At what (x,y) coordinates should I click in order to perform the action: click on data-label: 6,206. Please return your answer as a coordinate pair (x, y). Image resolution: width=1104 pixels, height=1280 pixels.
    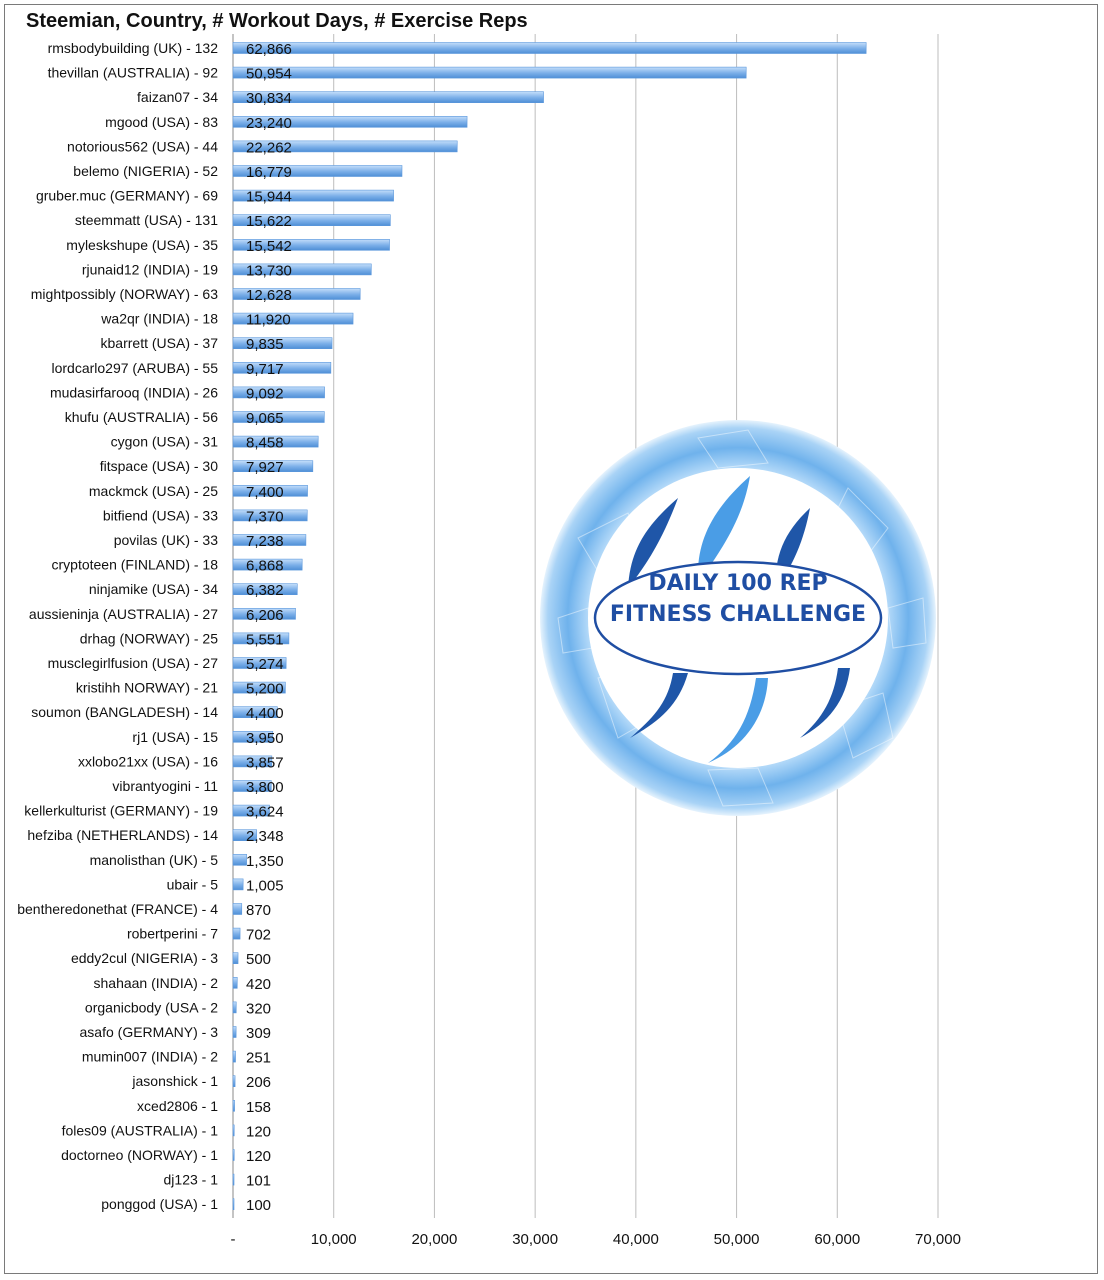
    Looking at the image, I should click on (265, 615).